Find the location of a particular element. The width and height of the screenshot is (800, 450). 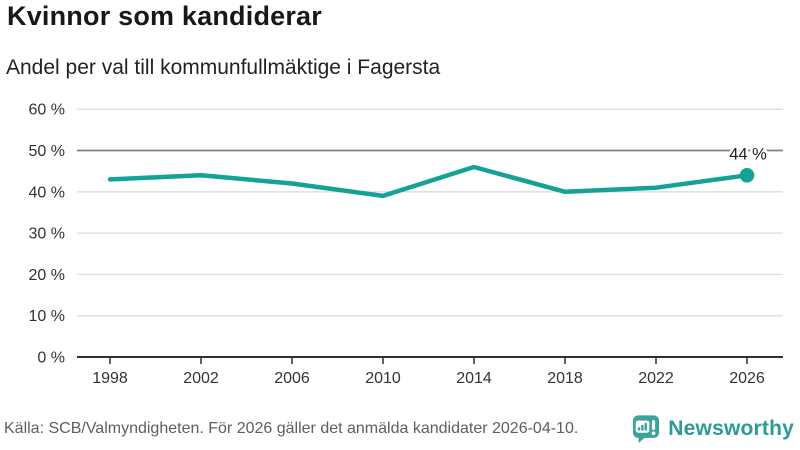

y-tick-label: 0 % is located at coordinates (51, 358).